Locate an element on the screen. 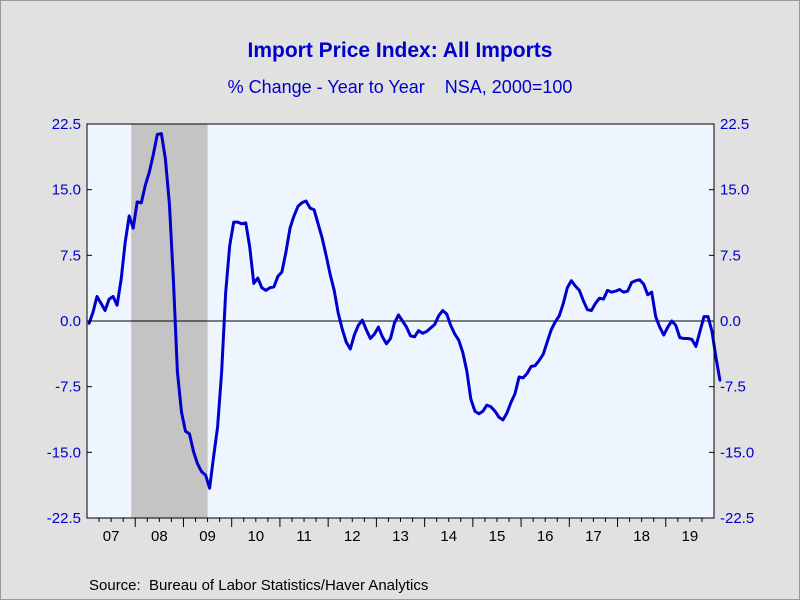  x-tick-label: 17 is located at coordinates (593, 536).